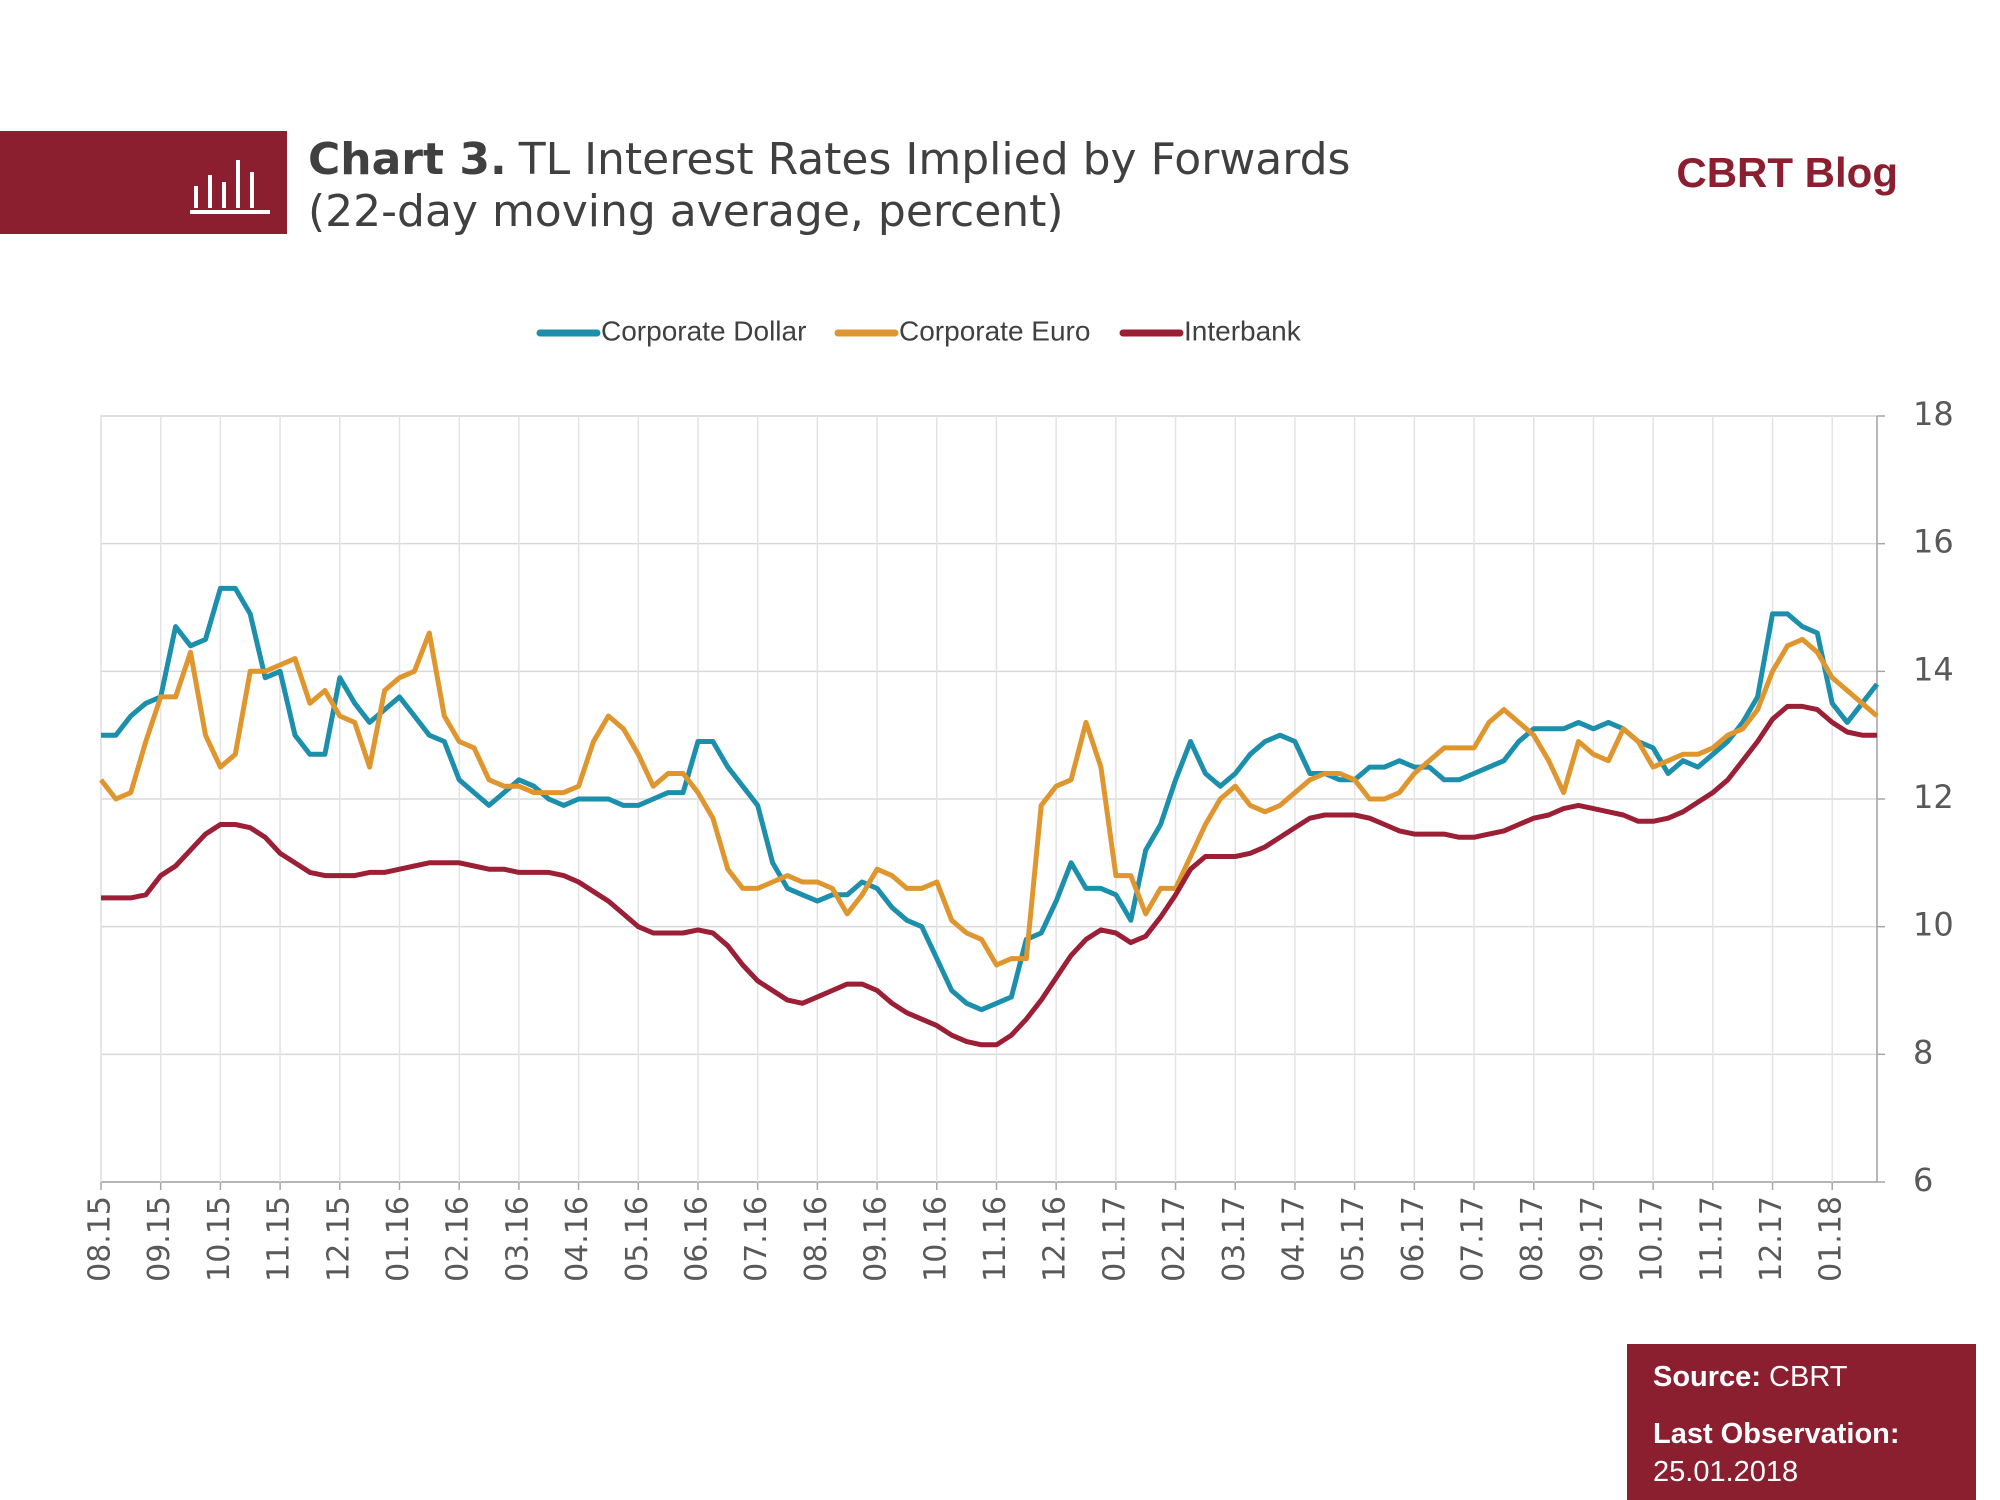 This screenshot has width=2000, height=1500. I want to click on chart-title-text: TL Interest Rates Implied by Forwards, so click(934, 159).